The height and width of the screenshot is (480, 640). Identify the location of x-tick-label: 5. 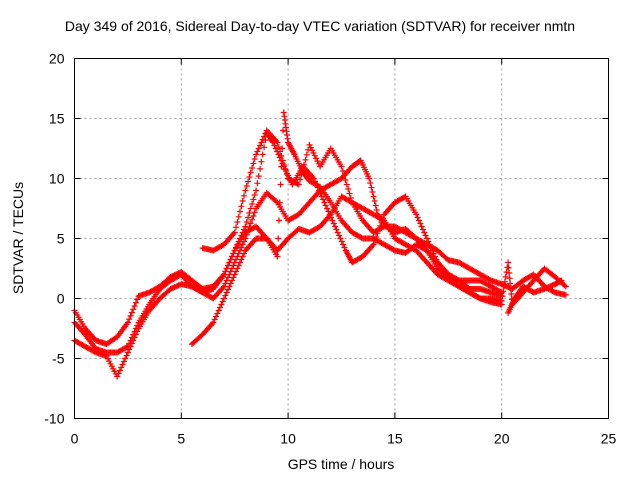
(181, 439).